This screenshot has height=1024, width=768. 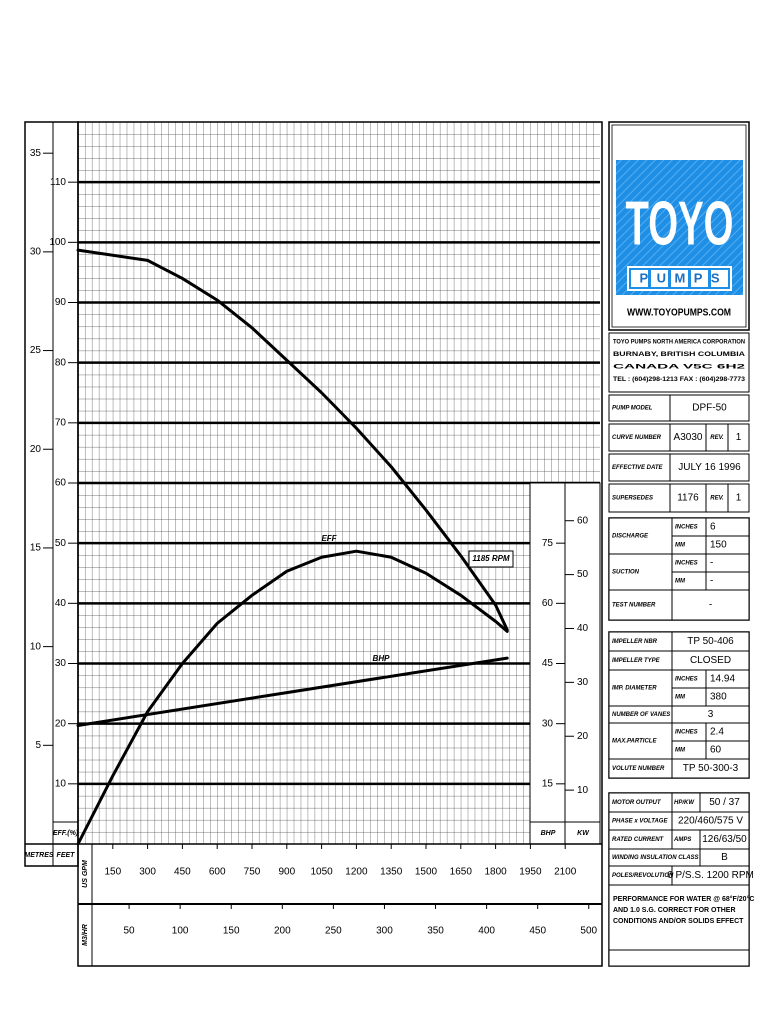 What do you see at coordinates (252, 872) in the screenshot?
I see `x-tick-label: 750` at bounding box center [252, 872].